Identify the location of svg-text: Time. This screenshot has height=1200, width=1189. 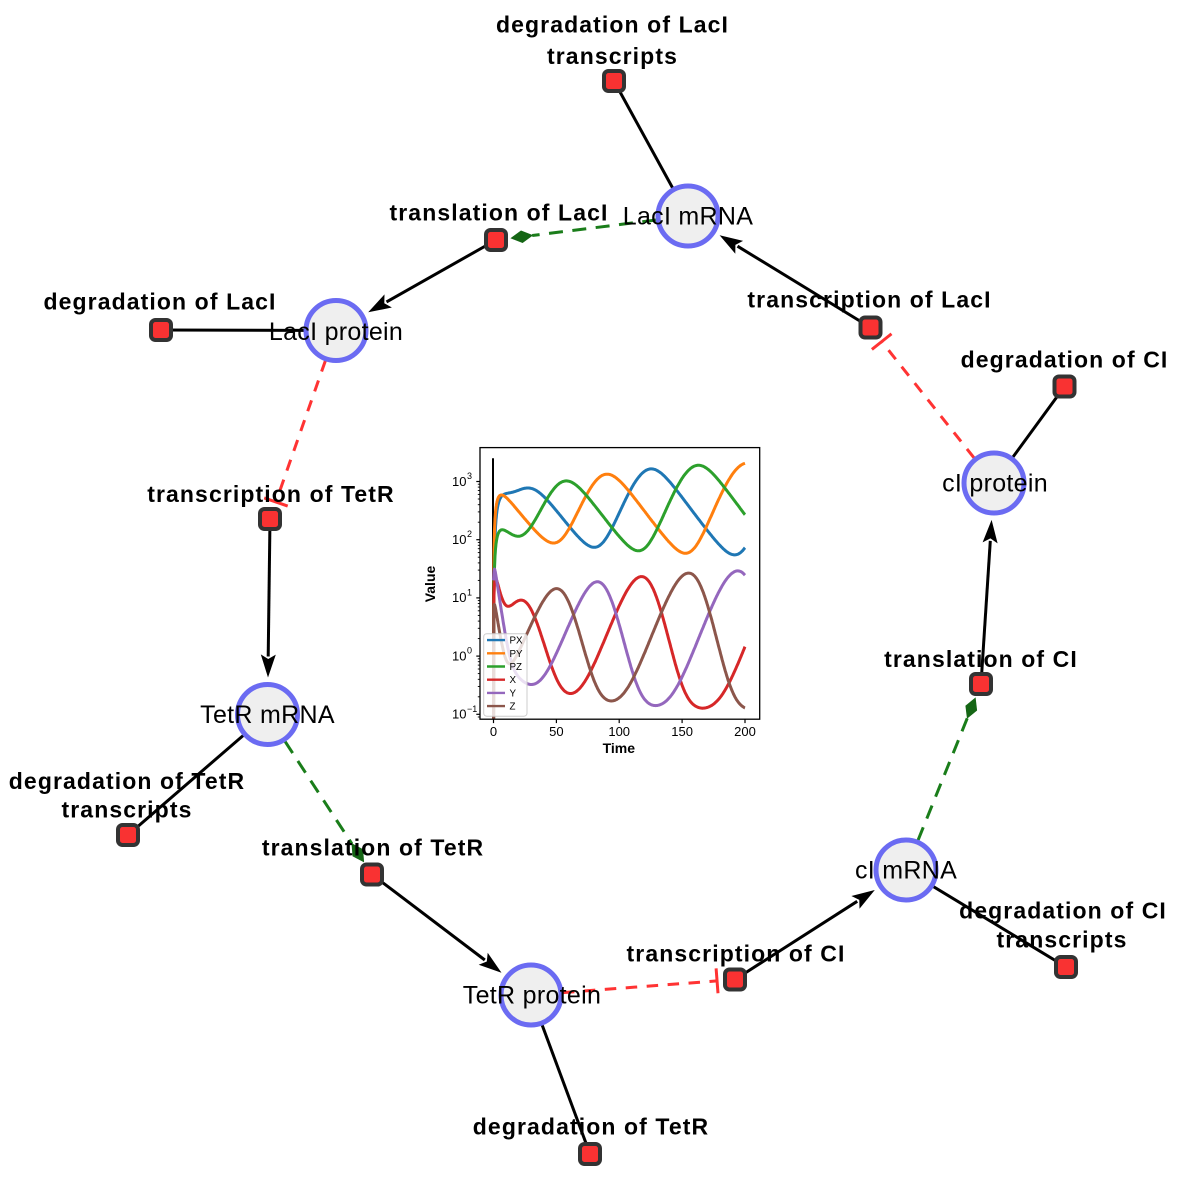
(619, 748).